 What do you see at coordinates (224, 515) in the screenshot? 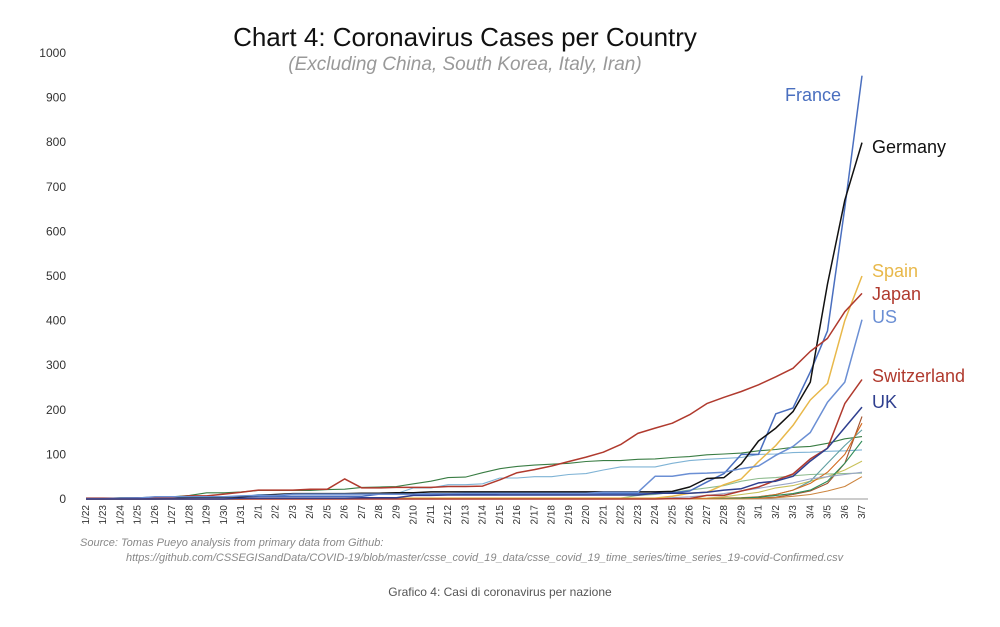
I see `x-tick-label: 1/30` at bounding box center [224, 515].